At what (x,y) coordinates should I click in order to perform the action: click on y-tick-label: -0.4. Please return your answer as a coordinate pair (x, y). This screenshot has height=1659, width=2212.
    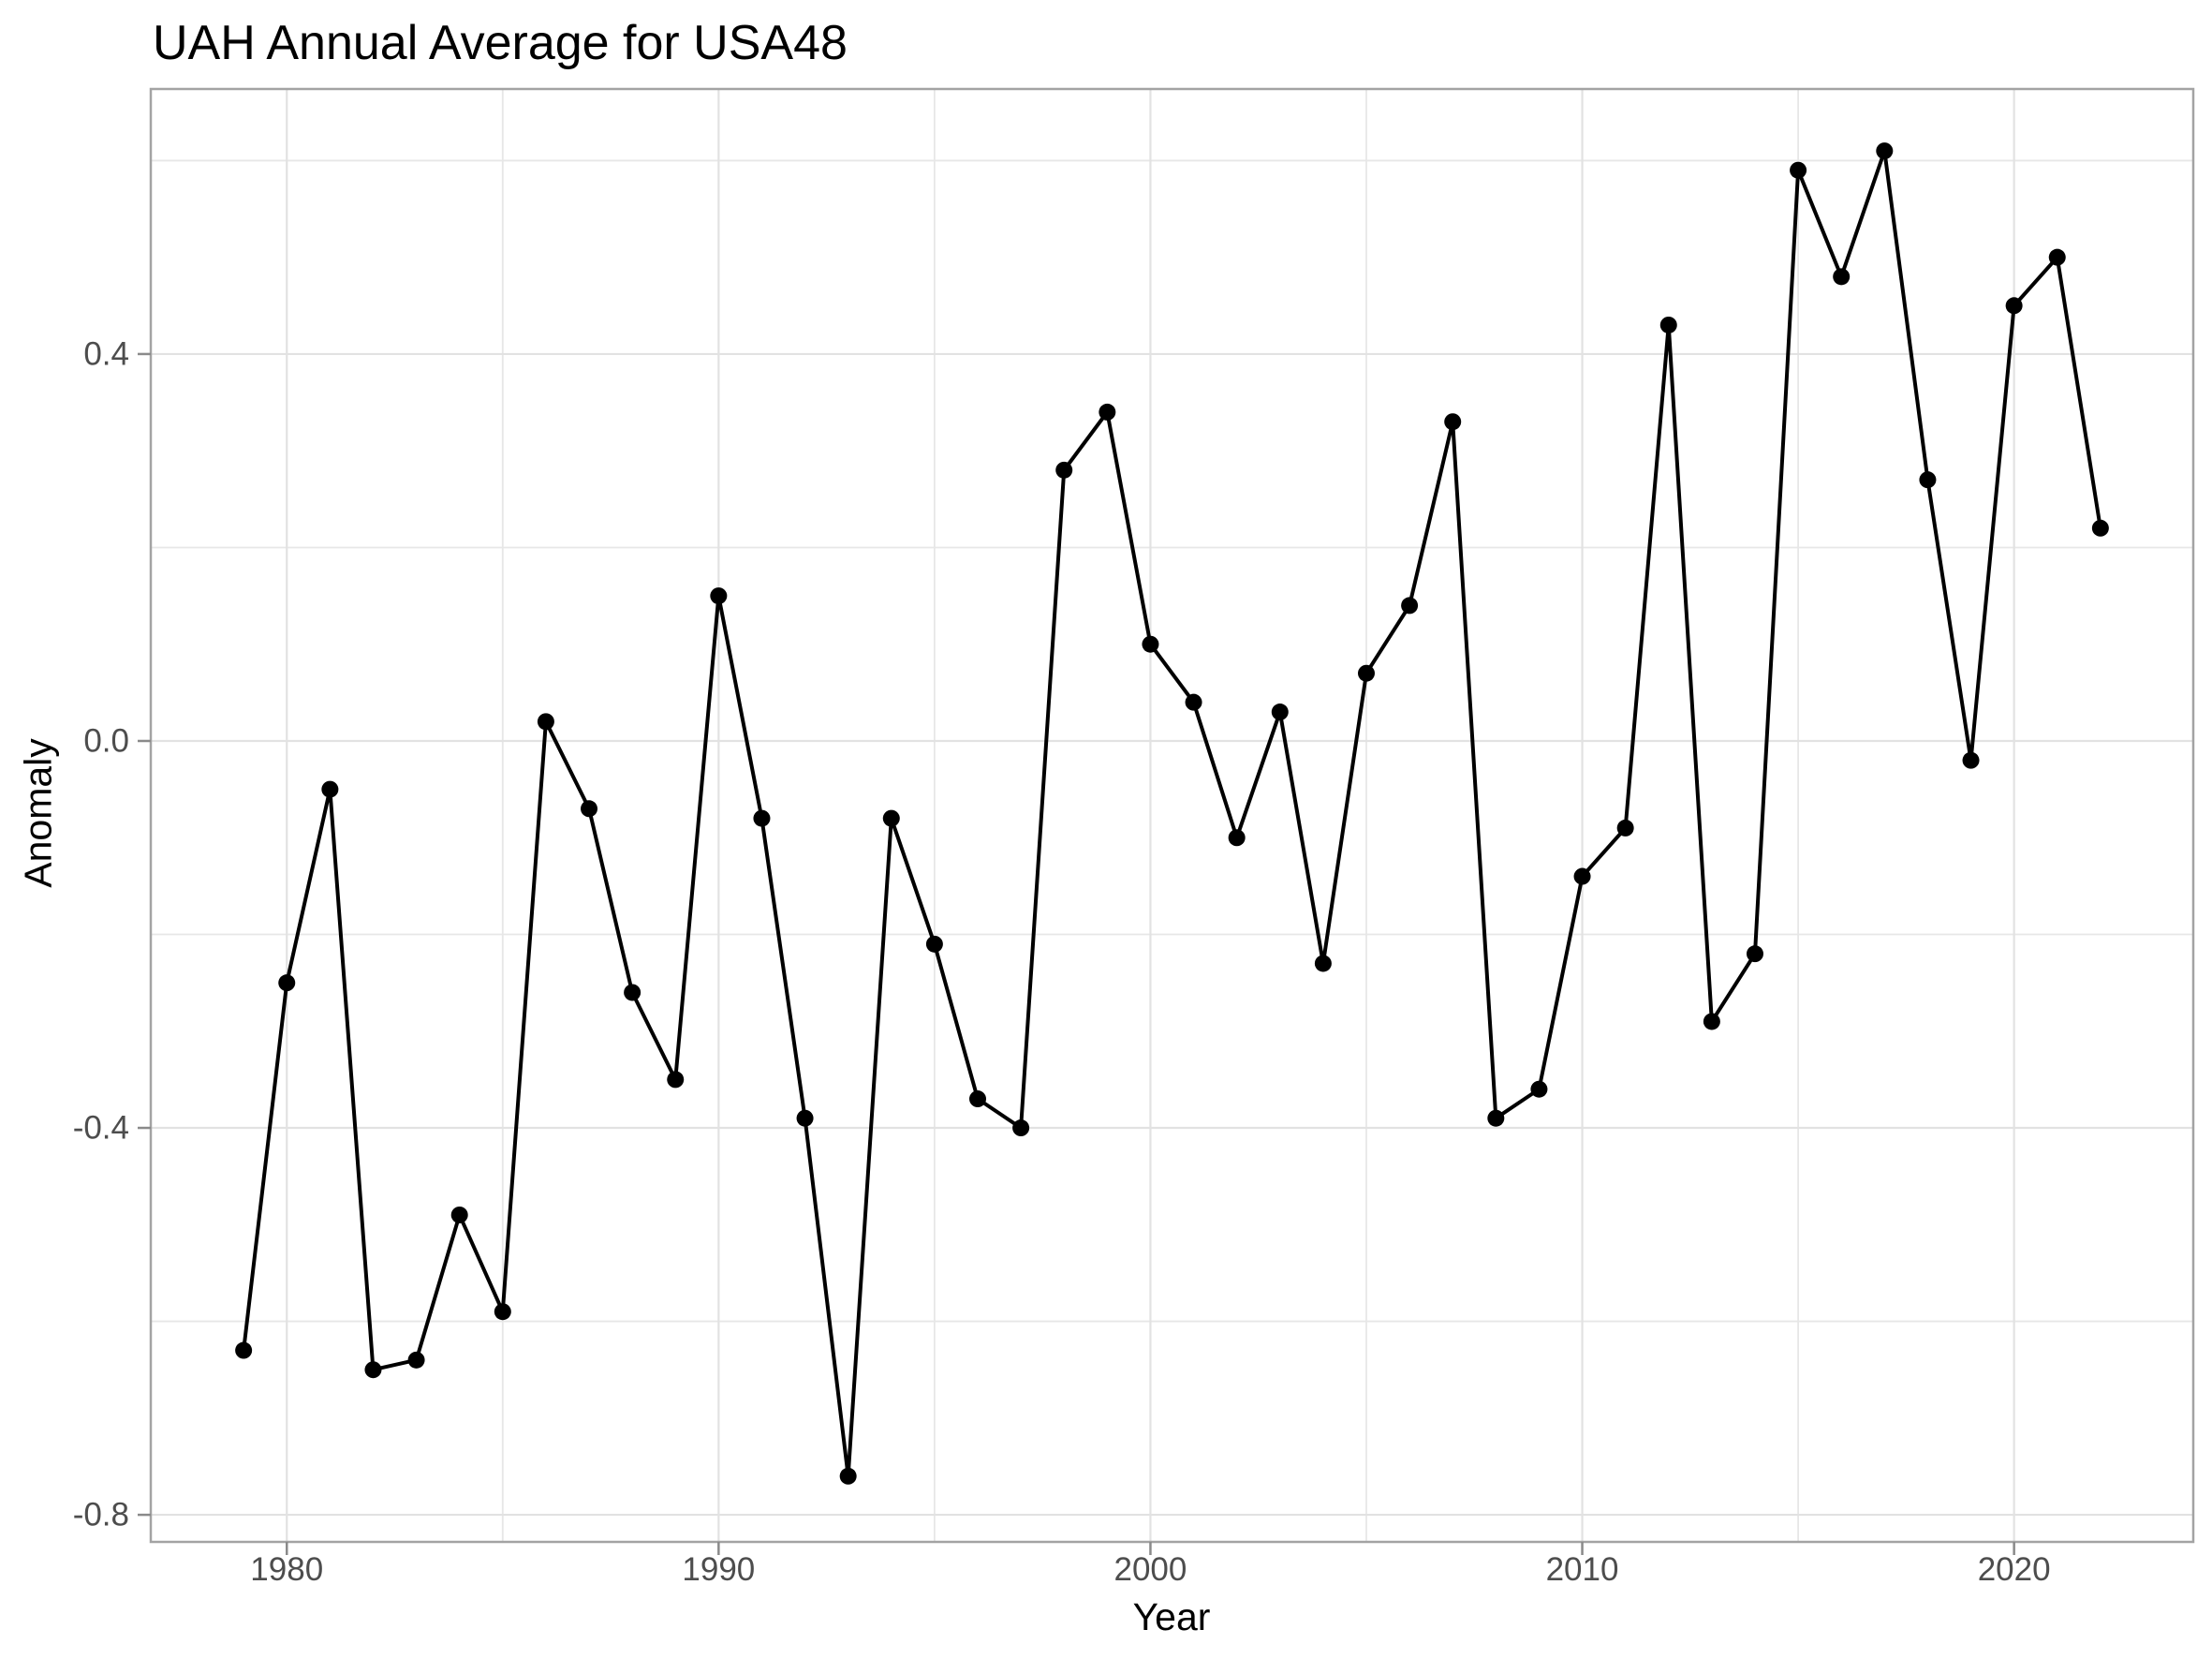
    Looking at the image, I should click on (101, 1128).